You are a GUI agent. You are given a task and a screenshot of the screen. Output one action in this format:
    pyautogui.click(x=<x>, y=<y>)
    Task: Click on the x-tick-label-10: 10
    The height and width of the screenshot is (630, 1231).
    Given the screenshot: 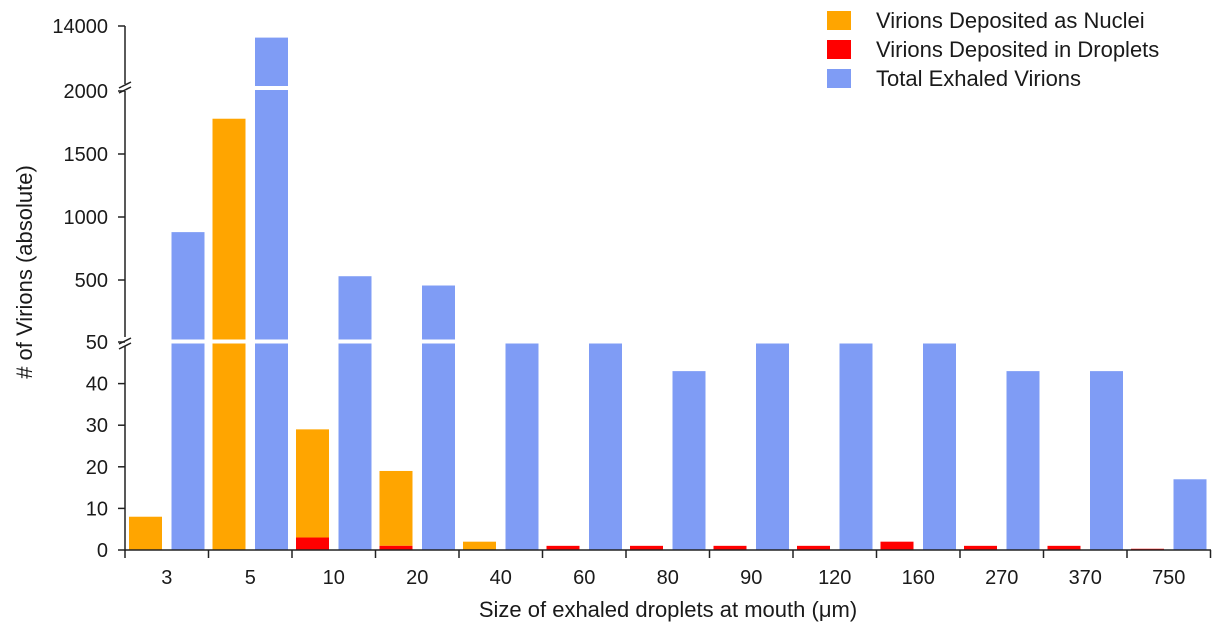 What is the action you would take?
    pyautogui.click(x=334, y=578)
    